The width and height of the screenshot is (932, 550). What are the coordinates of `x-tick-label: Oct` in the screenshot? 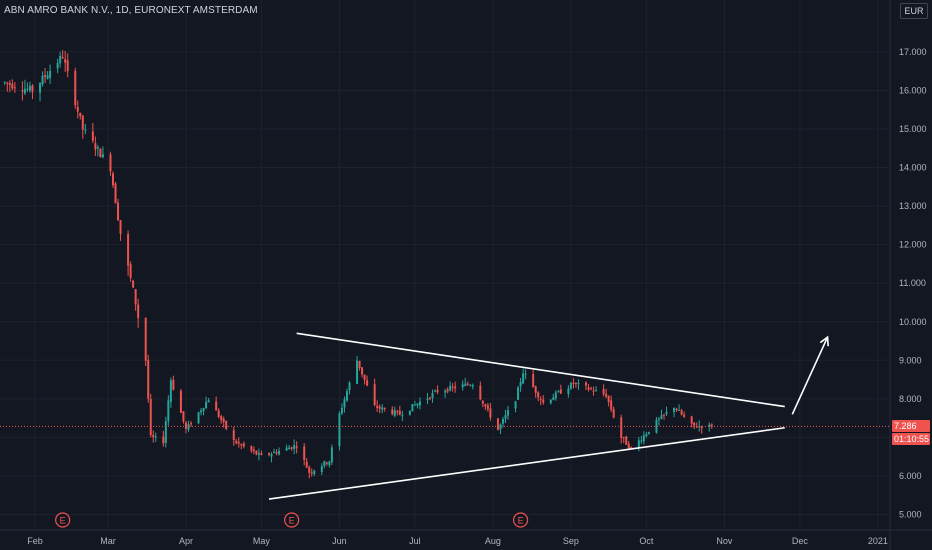 It's located at (646, 541).